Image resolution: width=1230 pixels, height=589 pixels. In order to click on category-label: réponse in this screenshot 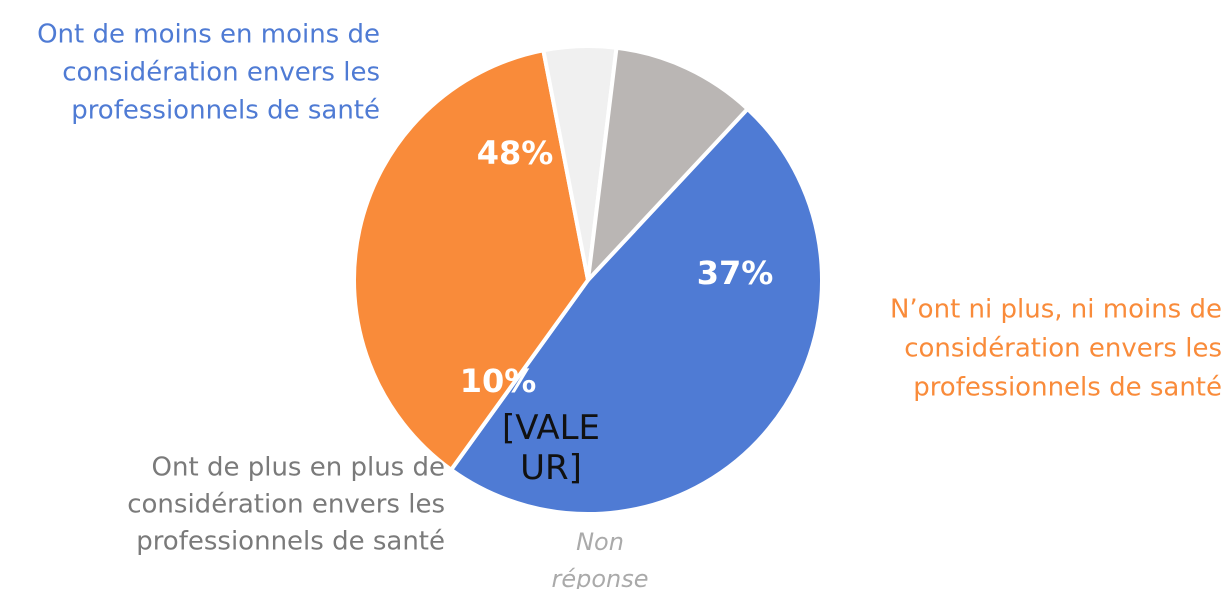, I will do `click(599, 577)`.